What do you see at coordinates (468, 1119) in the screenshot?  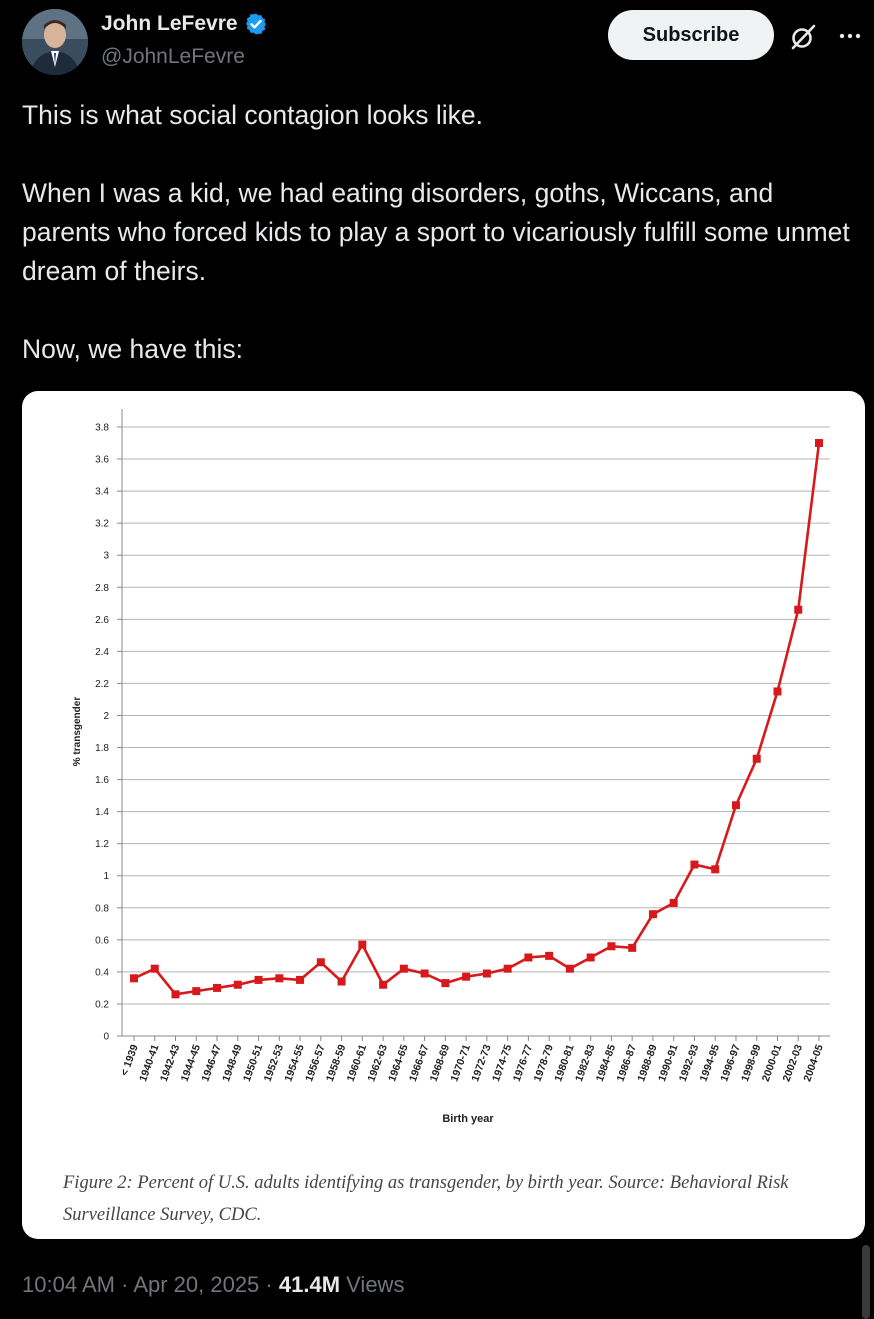 I see `x-axis-label: Birth year` at bounding box center [468, 1119].